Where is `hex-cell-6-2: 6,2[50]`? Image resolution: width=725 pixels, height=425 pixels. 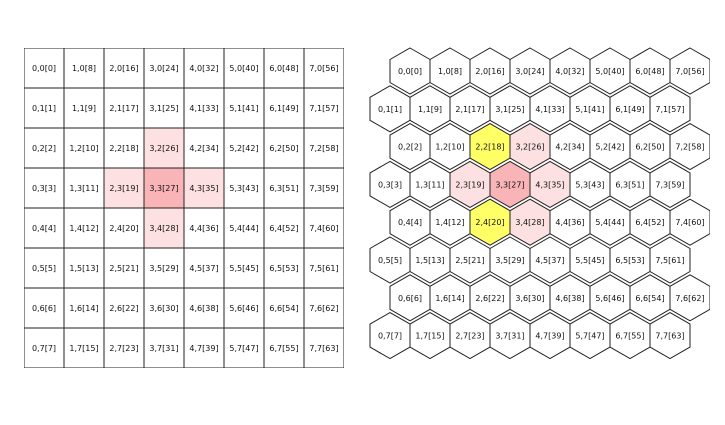
hex-cell-6-2: 6,2[50] is located at coordinates (650, 147).